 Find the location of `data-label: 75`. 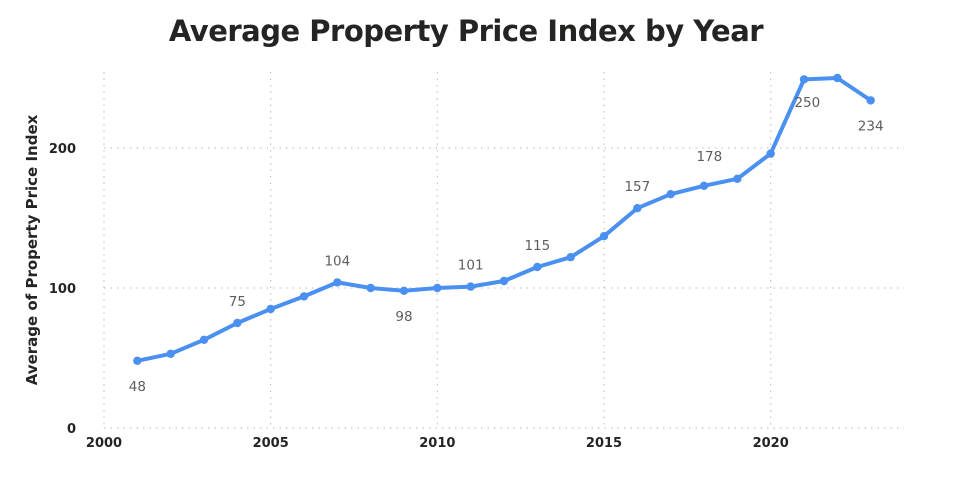

data-label: 75 is located at coordinates (237, 302).